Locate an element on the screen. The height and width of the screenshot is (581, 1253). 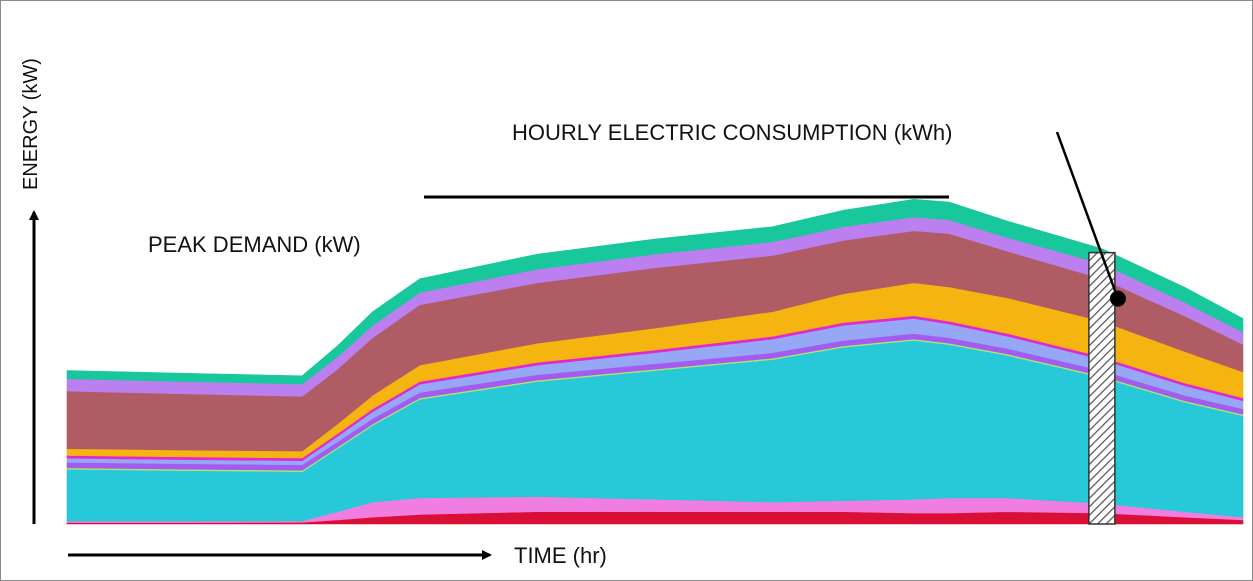
hourly-consumption-marker is located at coordinates (1117, 298).